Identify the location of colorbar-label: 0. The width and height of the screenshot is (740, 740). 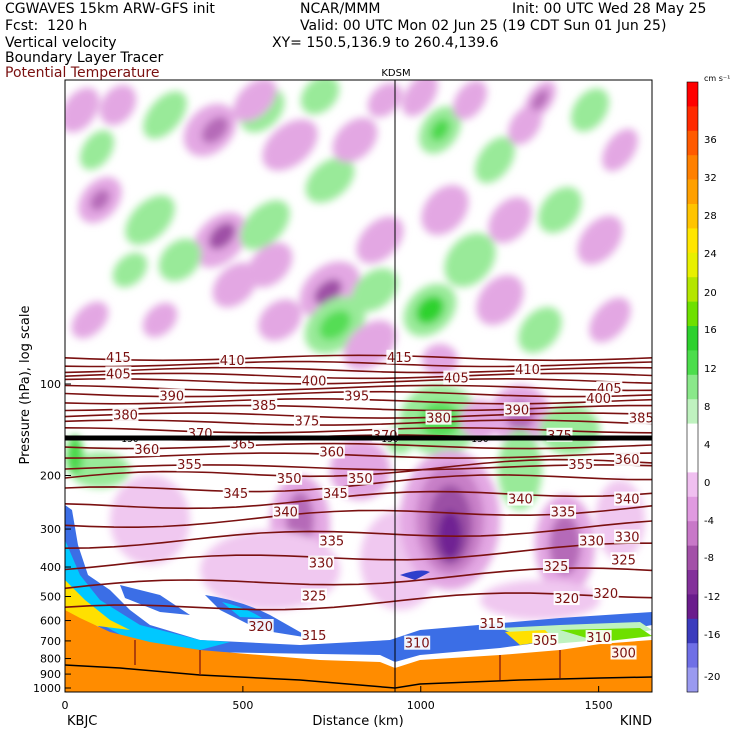
(707, 483).